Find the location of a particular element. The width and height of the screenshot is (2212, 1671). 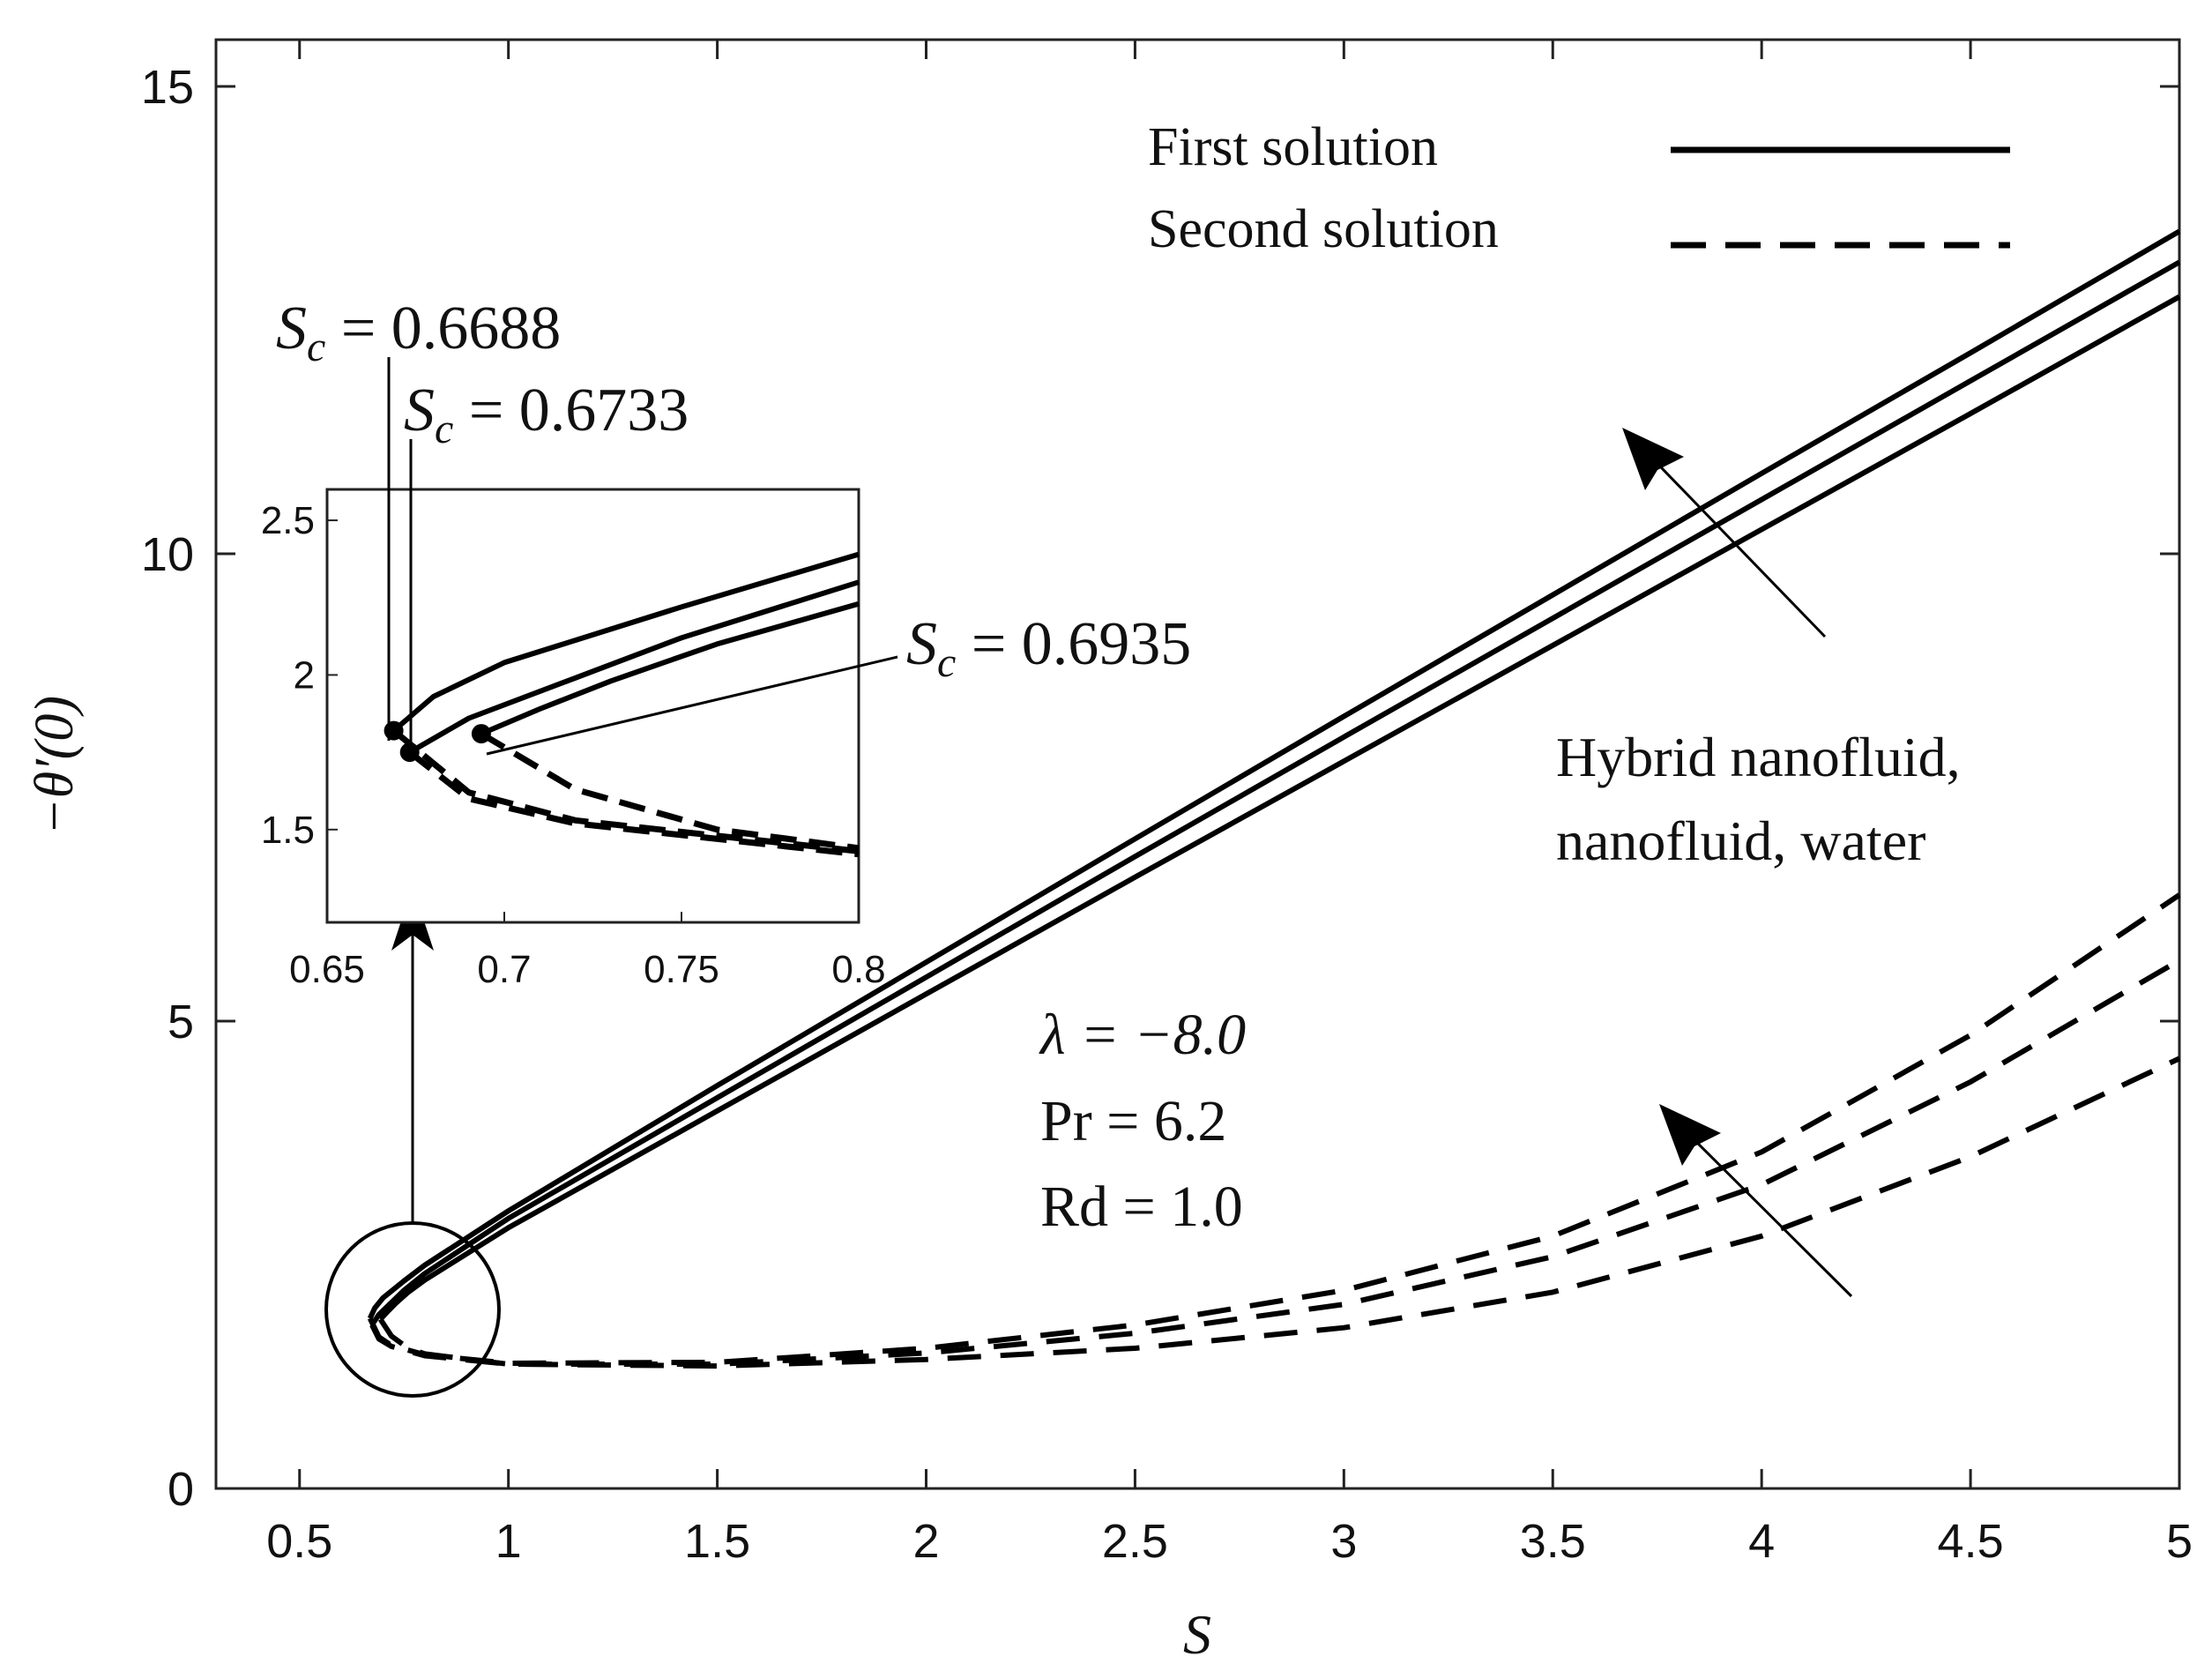

sc-label-0-6733-value: = 0.6733 is located at coordinates (571, 410).